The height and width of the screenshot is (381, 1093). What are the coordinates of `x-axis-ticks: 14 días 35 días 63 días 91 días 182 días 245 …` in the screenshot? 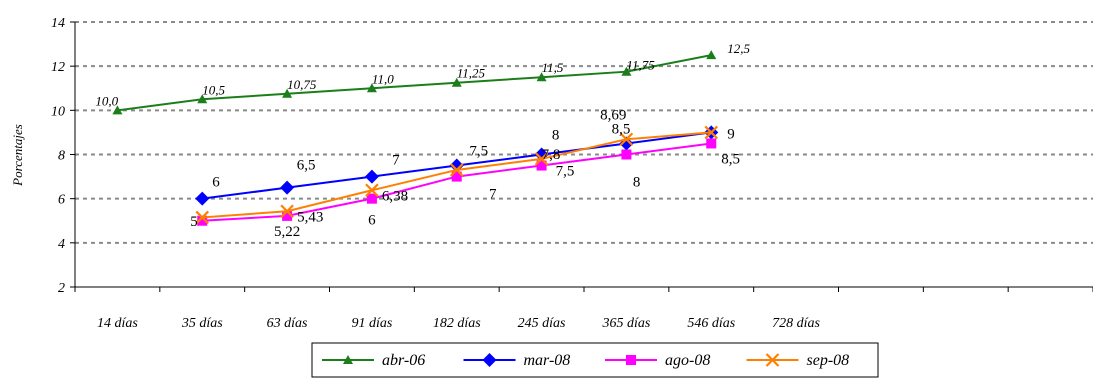 It's located at (459, 323).